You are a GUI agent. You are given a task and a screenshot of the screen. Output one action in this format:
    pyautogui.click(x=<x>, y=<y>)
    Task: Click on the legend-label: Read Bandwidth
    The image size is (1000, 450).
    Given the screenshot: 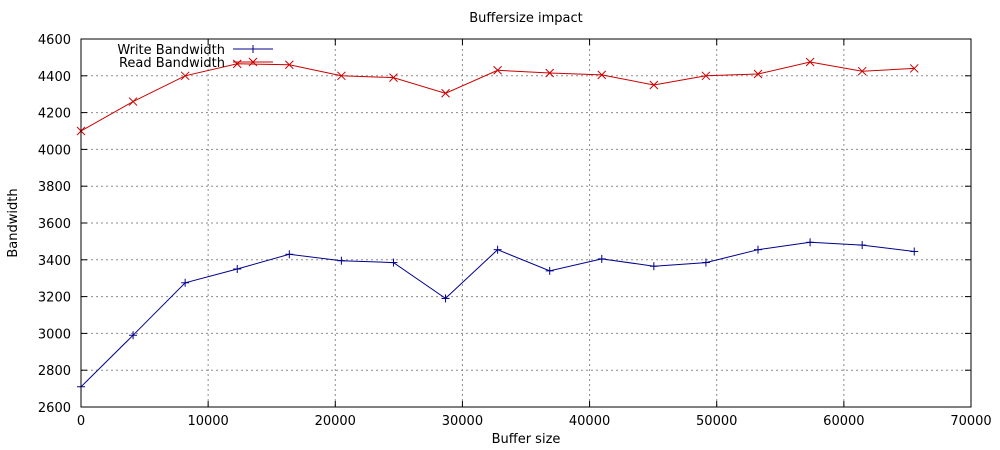 What is the action you would take?
    pyautogui.click(x=172, y=63)
    